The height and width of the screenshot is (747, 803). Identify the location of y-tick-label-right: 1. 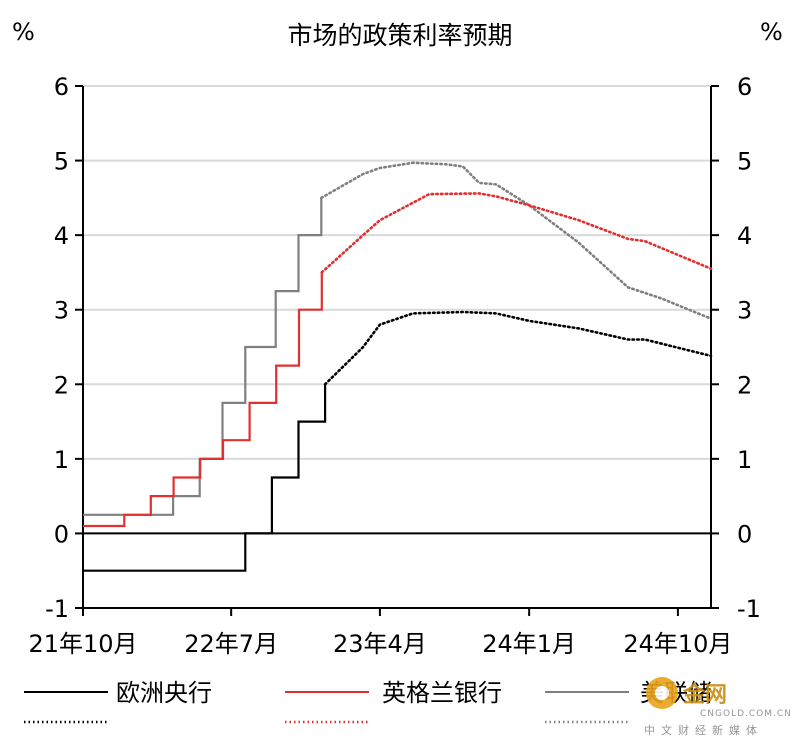
(744, 460).